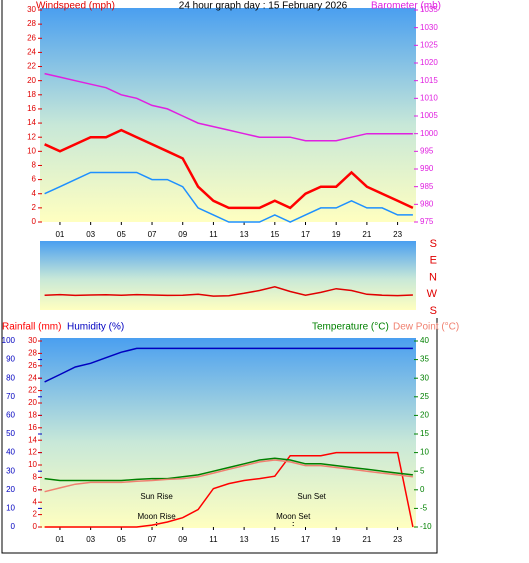 This screenshot has width=529, height=563. Describe the element at coordinates (427, 203) in the screenshot. I see `y-tick-label: 980` at that location.